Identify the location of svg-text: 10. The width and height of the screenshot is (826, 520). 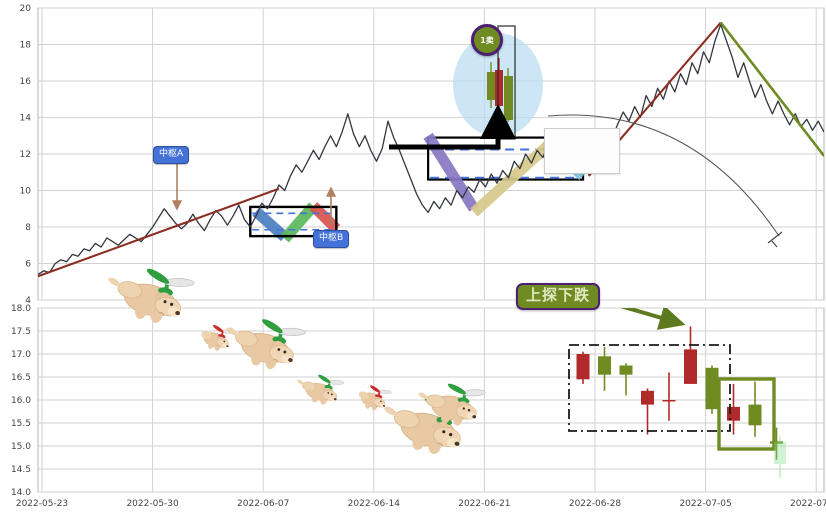
(26, 192).